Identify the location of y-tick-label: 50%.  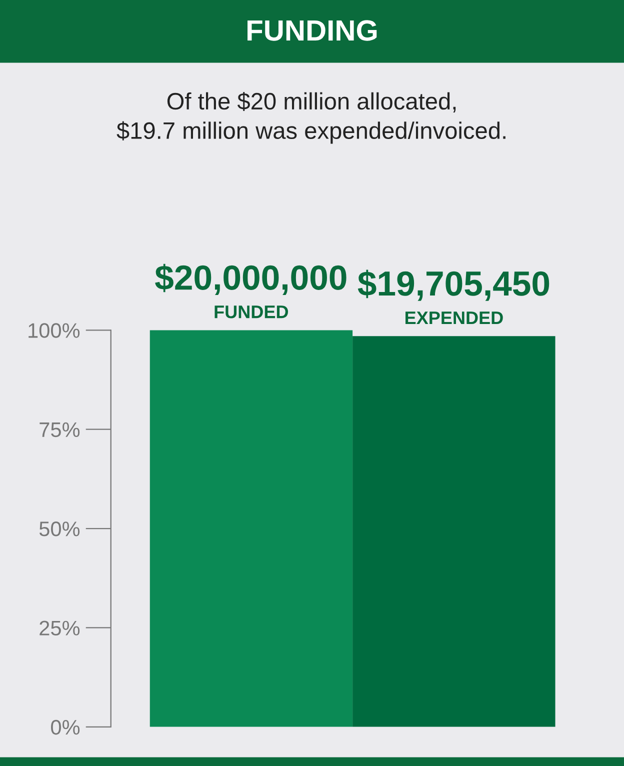
(59, 529).